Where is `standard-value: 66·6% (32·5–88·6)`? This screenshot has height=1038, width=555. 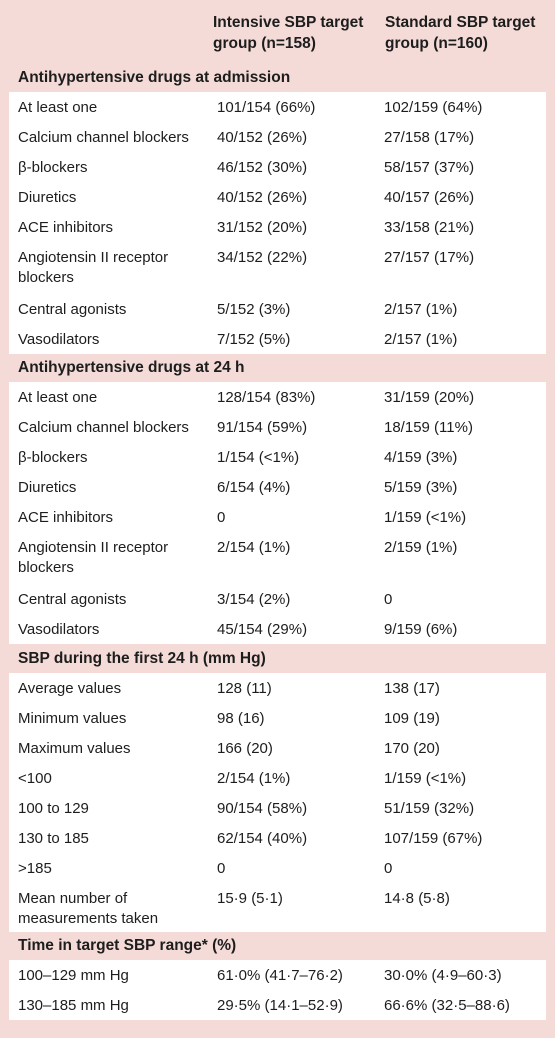
standard-value: 66·6% (32·5–88·6) is located at coordinates (447, 1005).